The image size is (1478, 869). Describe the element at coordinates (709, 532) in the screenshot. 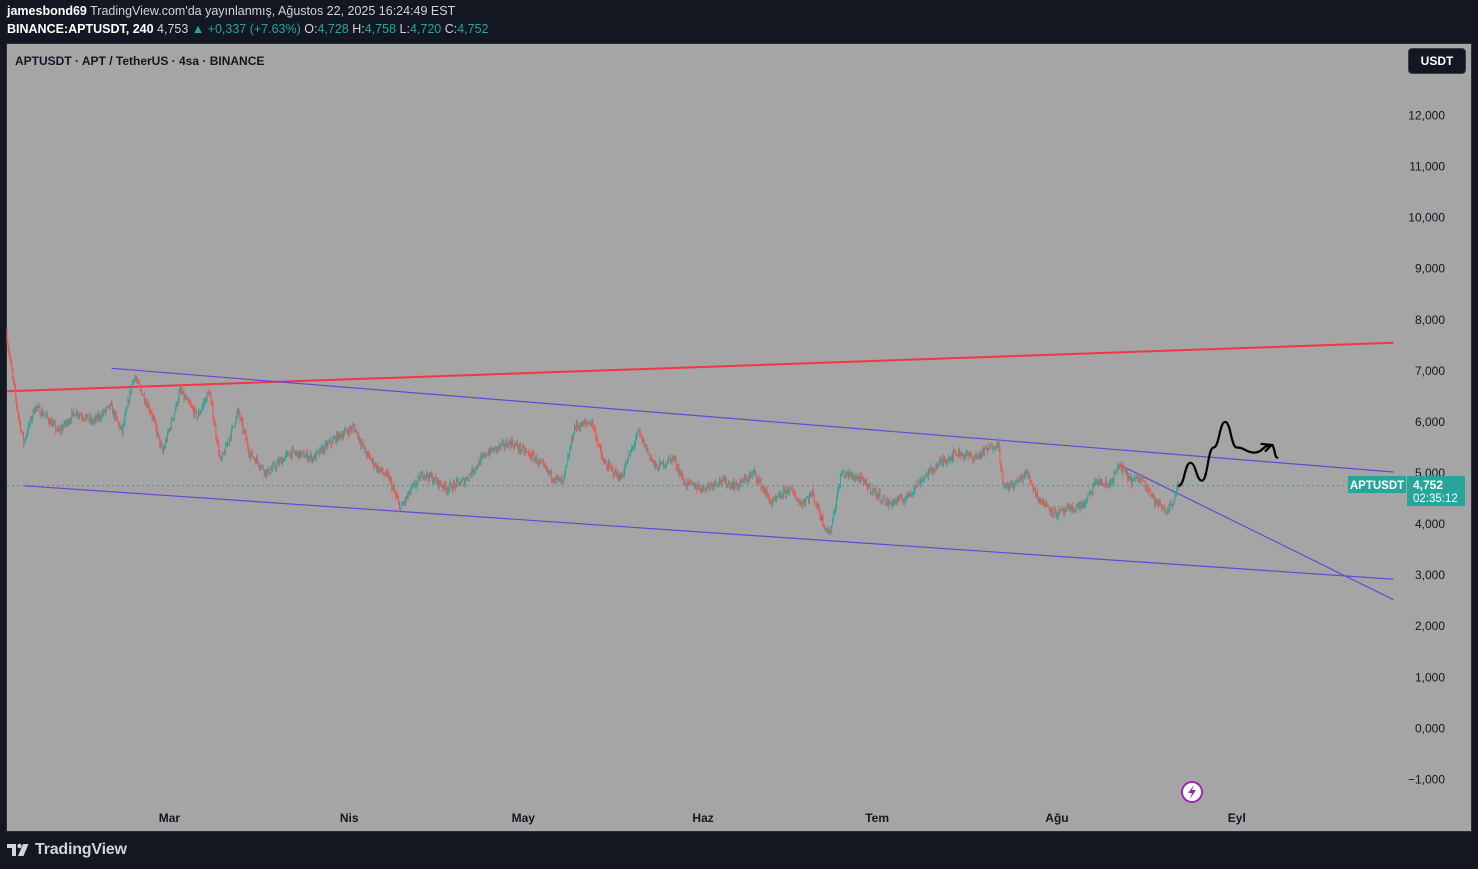

I see `channel-lower-line` at that location.